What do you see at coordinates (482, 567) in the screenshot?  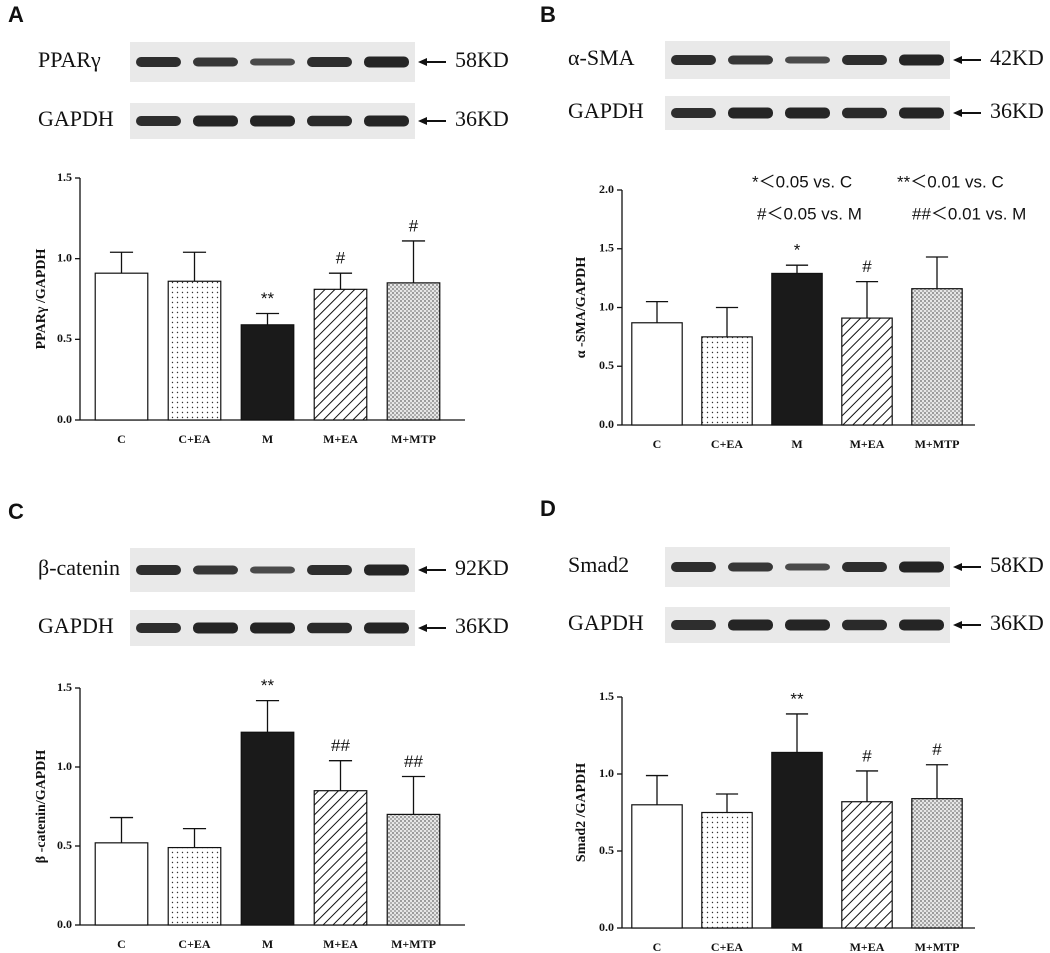 I see `blot-size: 92KD` at bounding box center [482, 567].